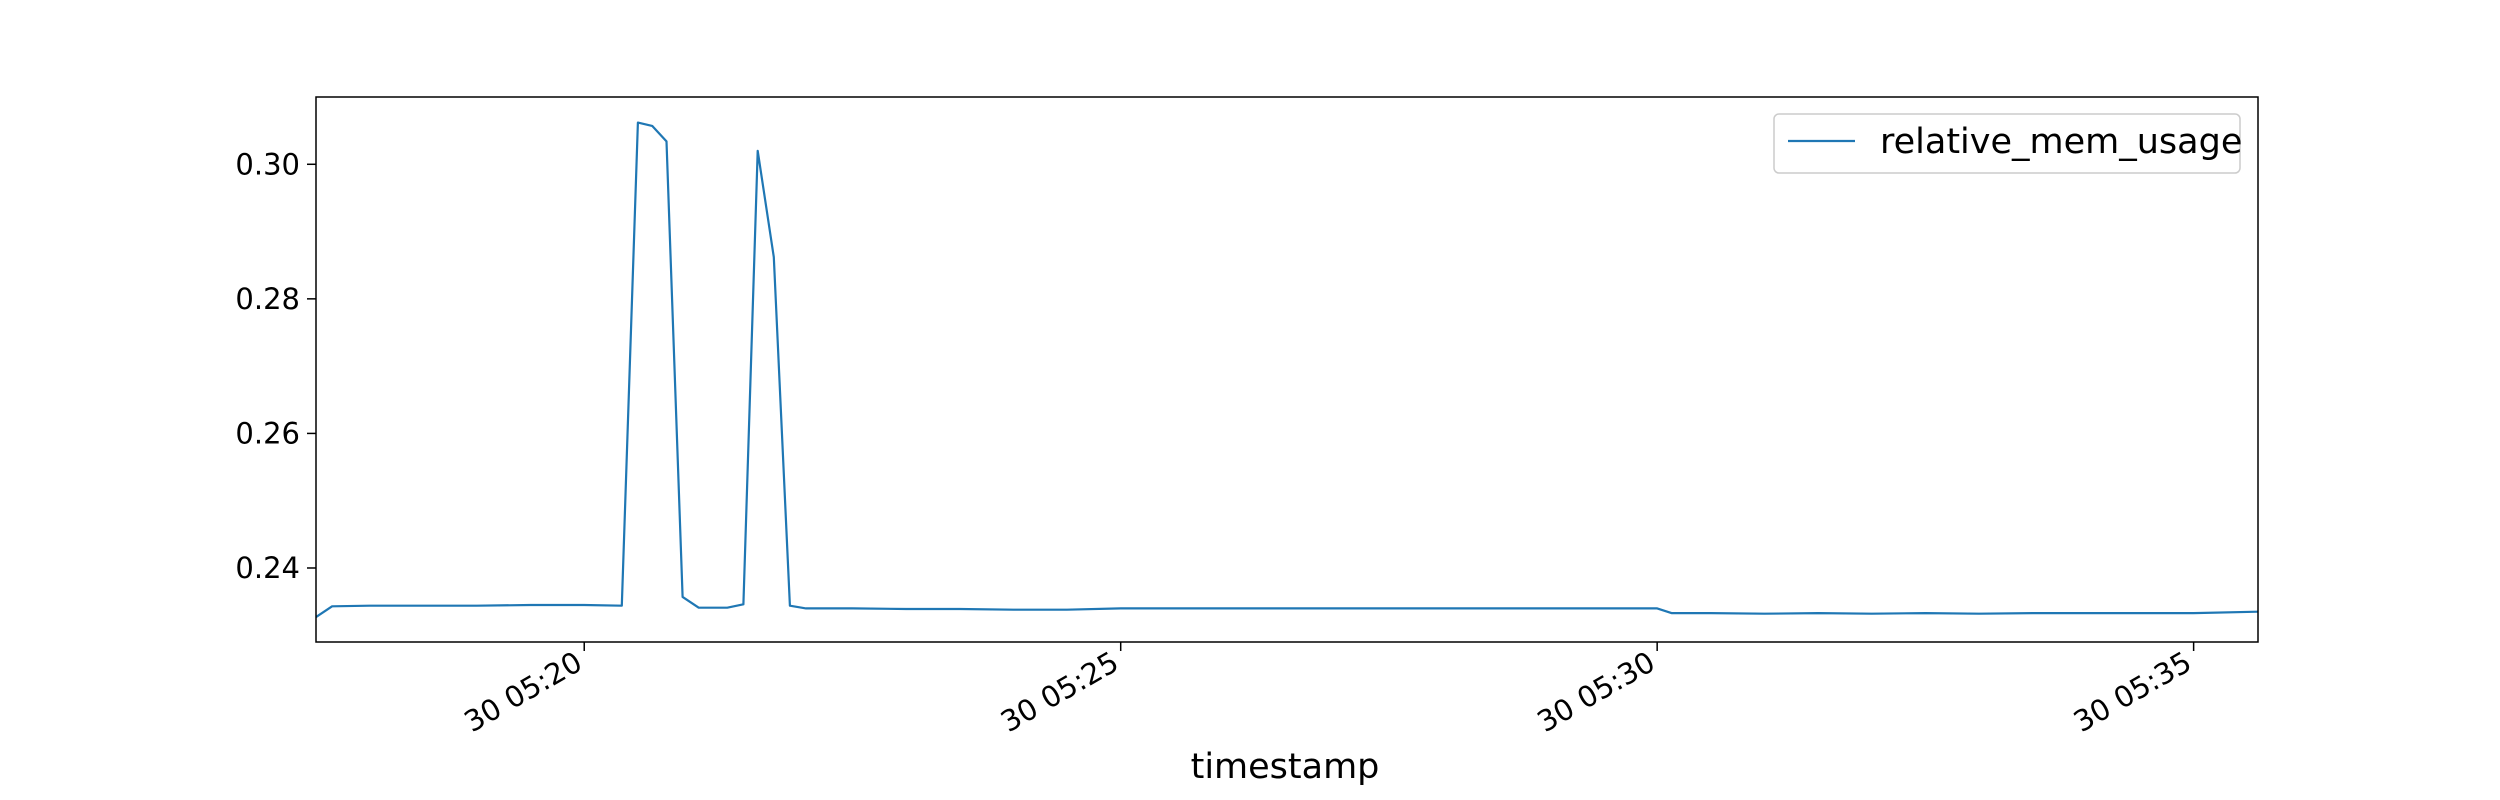 The width and height of the screenshot is (2500, 800). I want to click on y-tick-label: 0.30, so click(267, 164).